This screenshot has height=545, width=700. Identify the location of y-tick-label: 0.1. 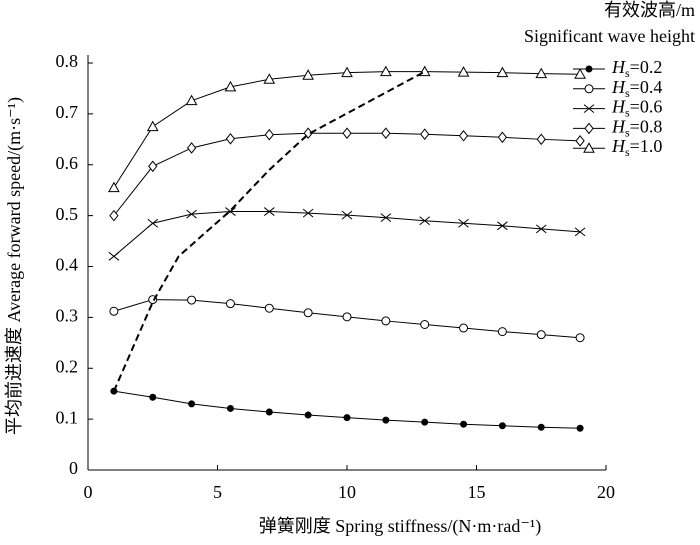
(67, 417).